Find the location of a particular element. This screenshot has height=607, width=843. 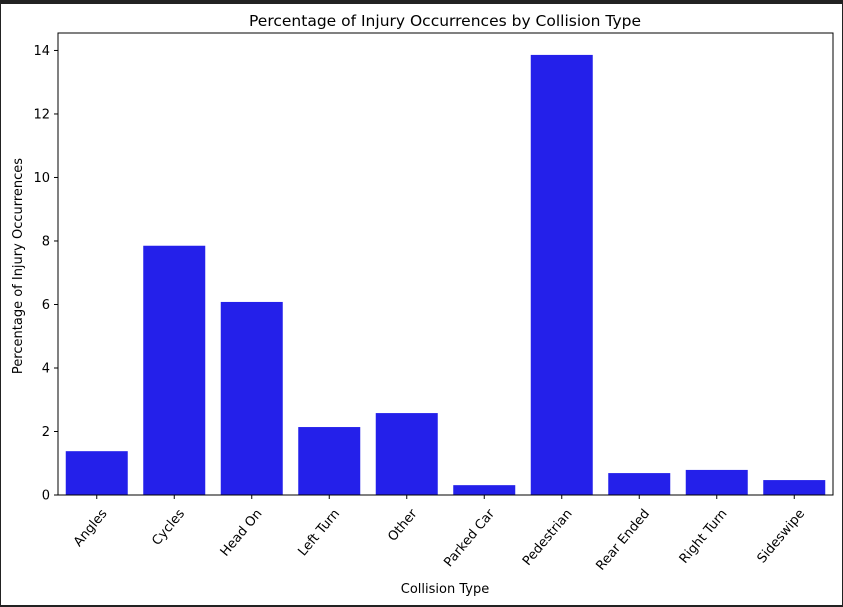

y-tick-label: 0 is located at coordinates (46, 496).